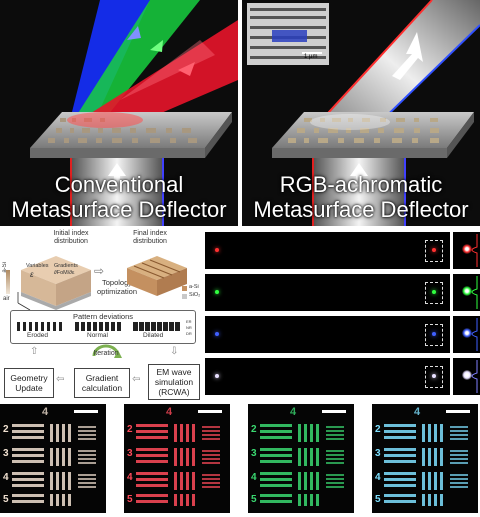 The height and width of the screenshot is (517, 480). What do you see at coordinates (29, 378) in the screenshot?
I see `geometry-update-line1: Geometry` at bounding box center [29, 378].